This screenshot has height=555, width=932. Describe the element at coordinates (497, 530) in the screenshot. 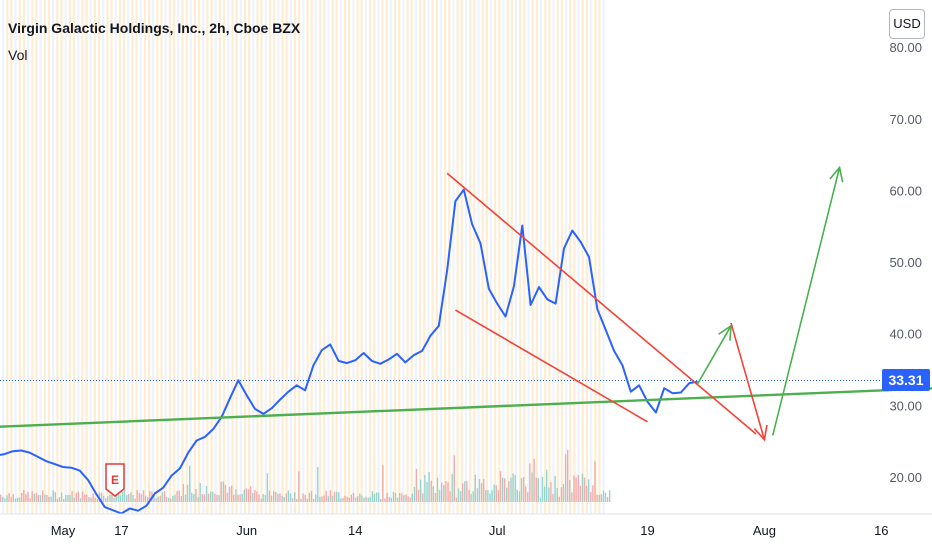

I see `time-tick-label: Jul` at that location.